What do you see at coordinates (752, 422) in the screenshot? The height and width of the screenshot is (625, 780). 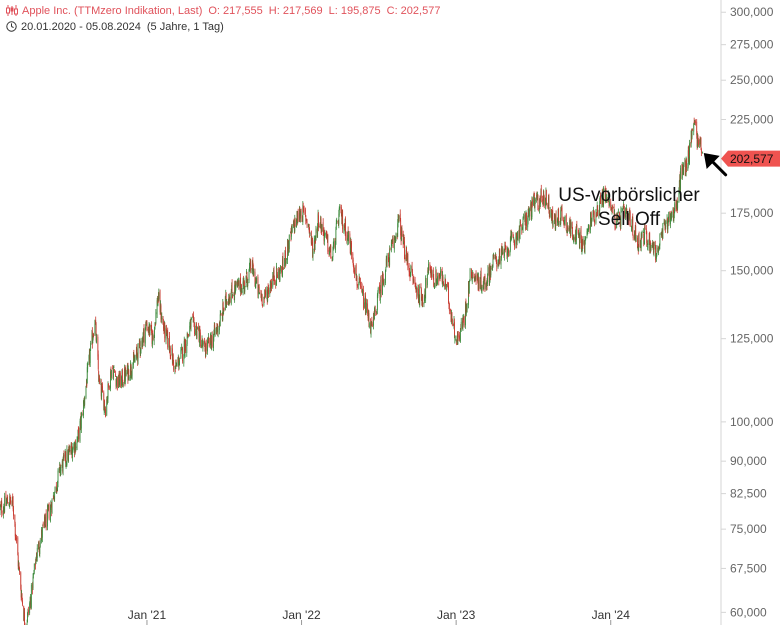 I see `price-tick-label: 100,000` at bounding box center [752, 422].